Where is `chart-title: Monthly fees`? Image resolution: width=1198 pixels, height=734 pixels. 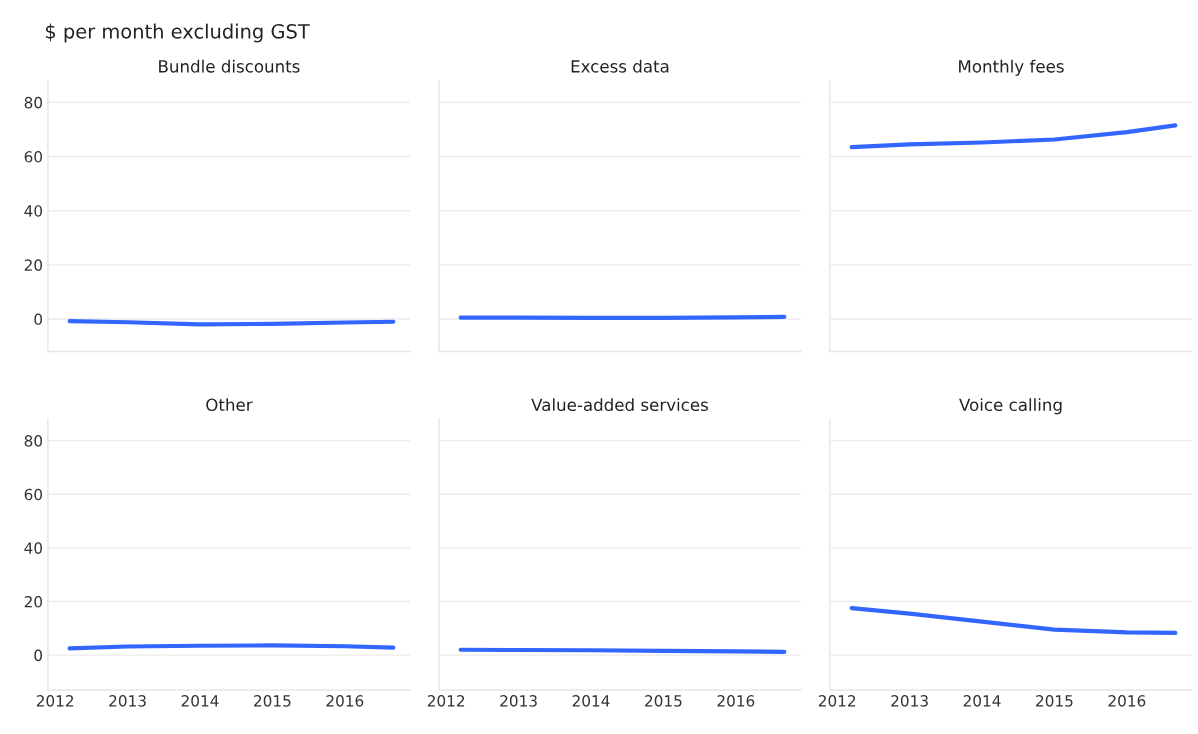 chart-title: Monthly fees is located at coordinates (1011, 67).